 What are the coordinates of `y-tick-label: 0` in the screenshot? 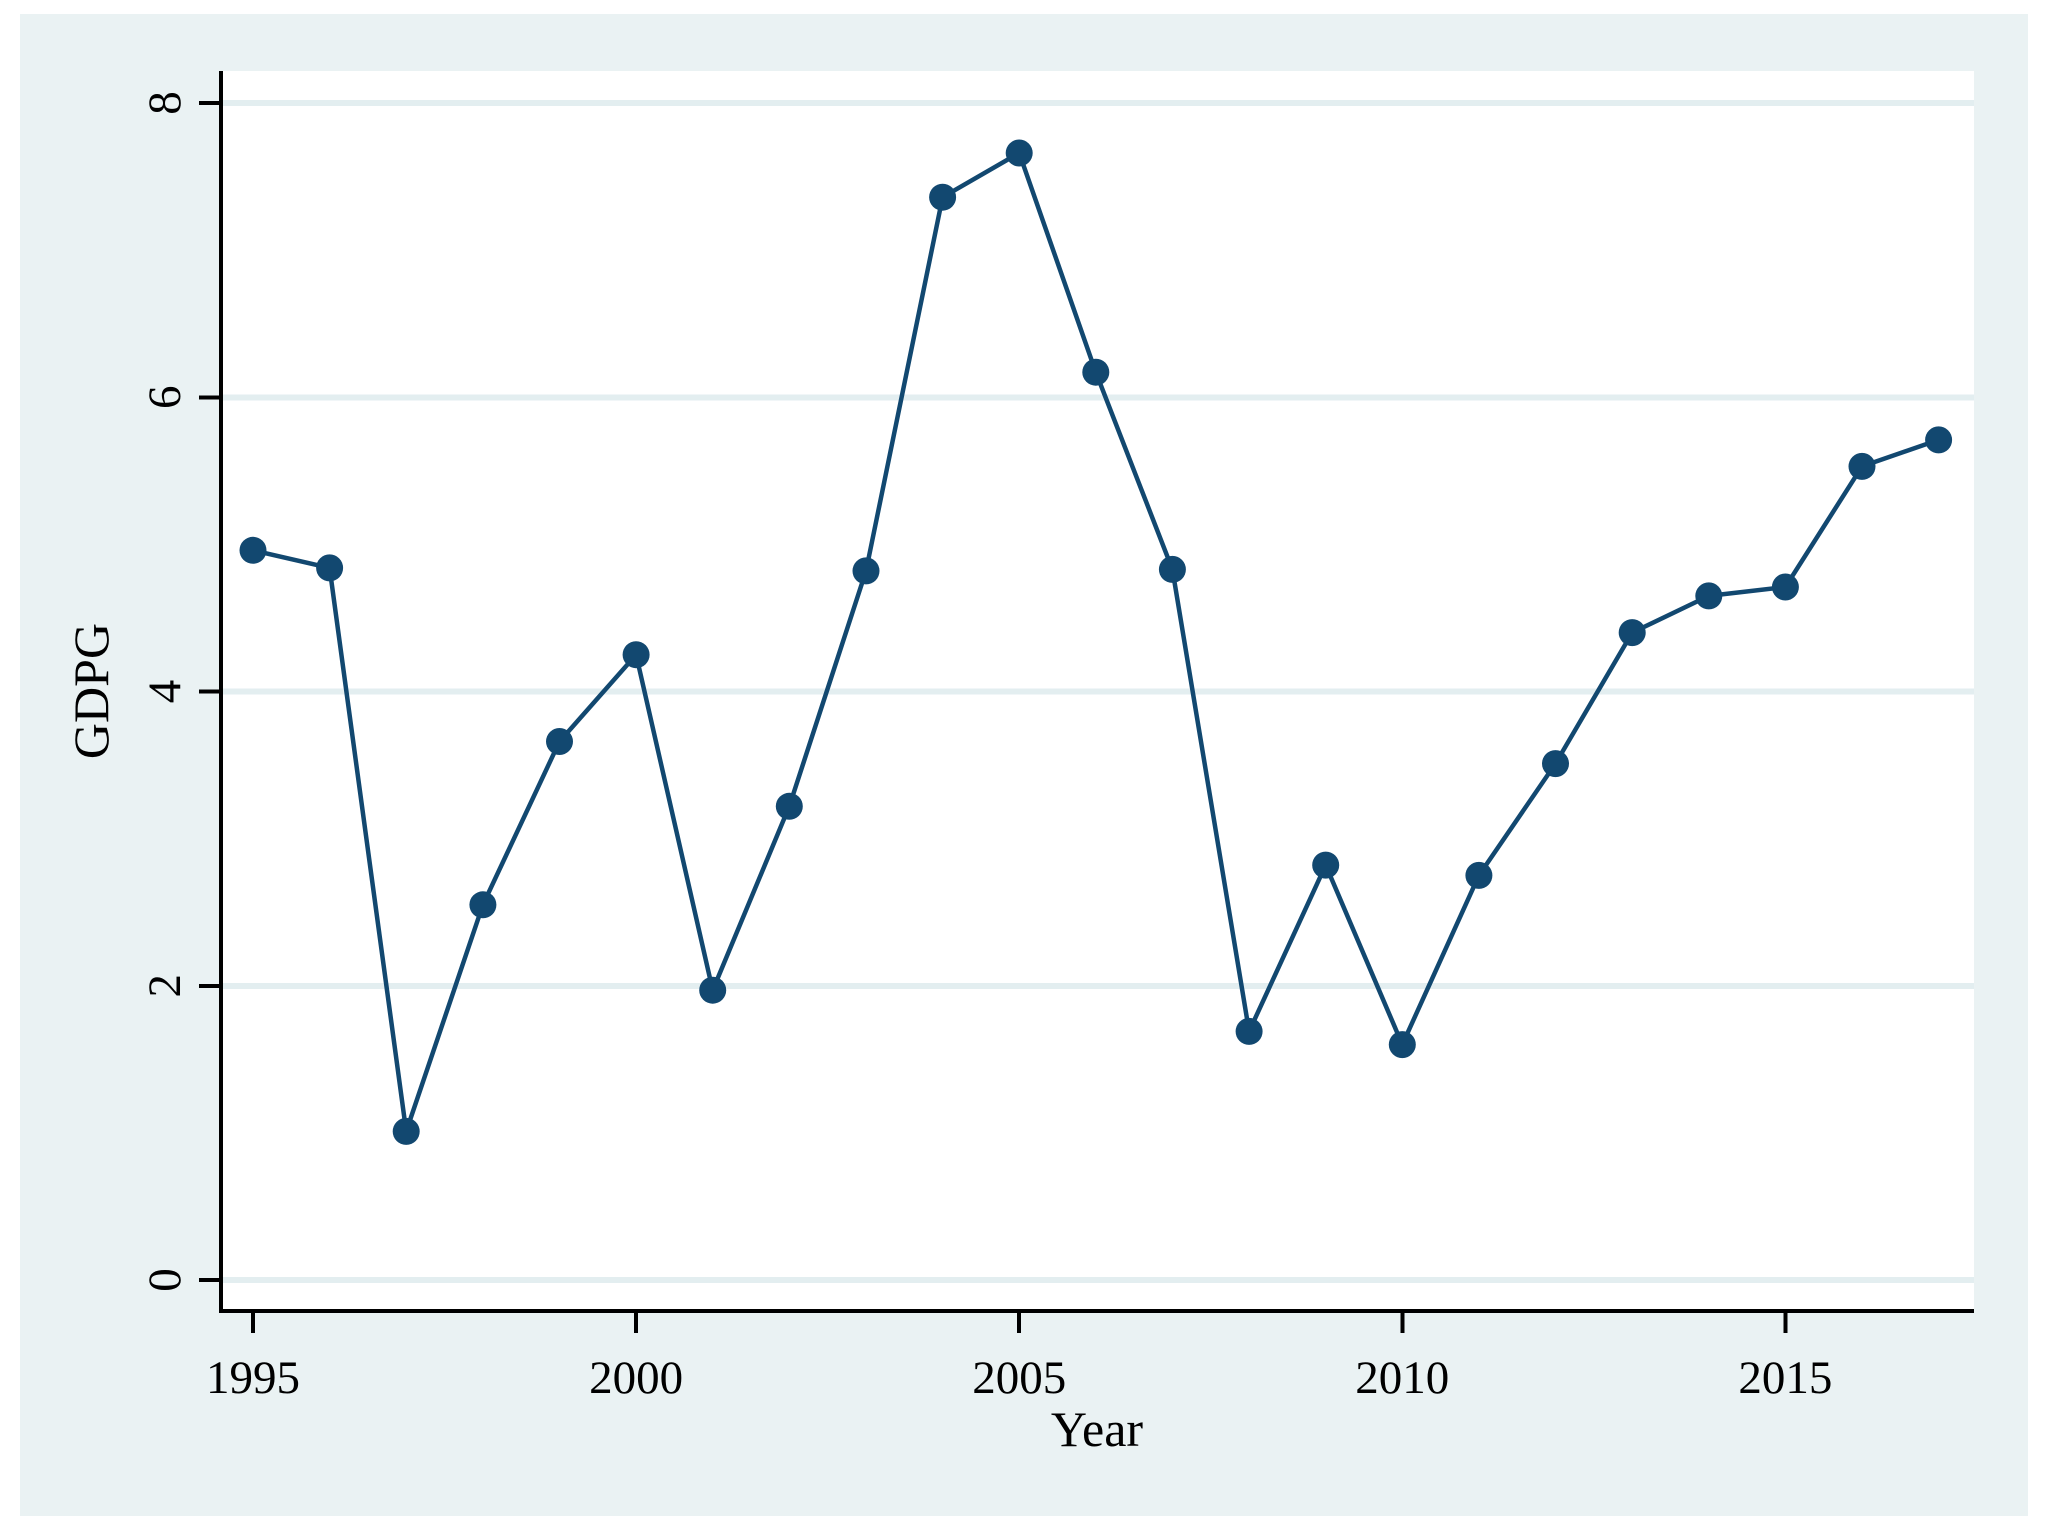 It's located at (165, 1280).